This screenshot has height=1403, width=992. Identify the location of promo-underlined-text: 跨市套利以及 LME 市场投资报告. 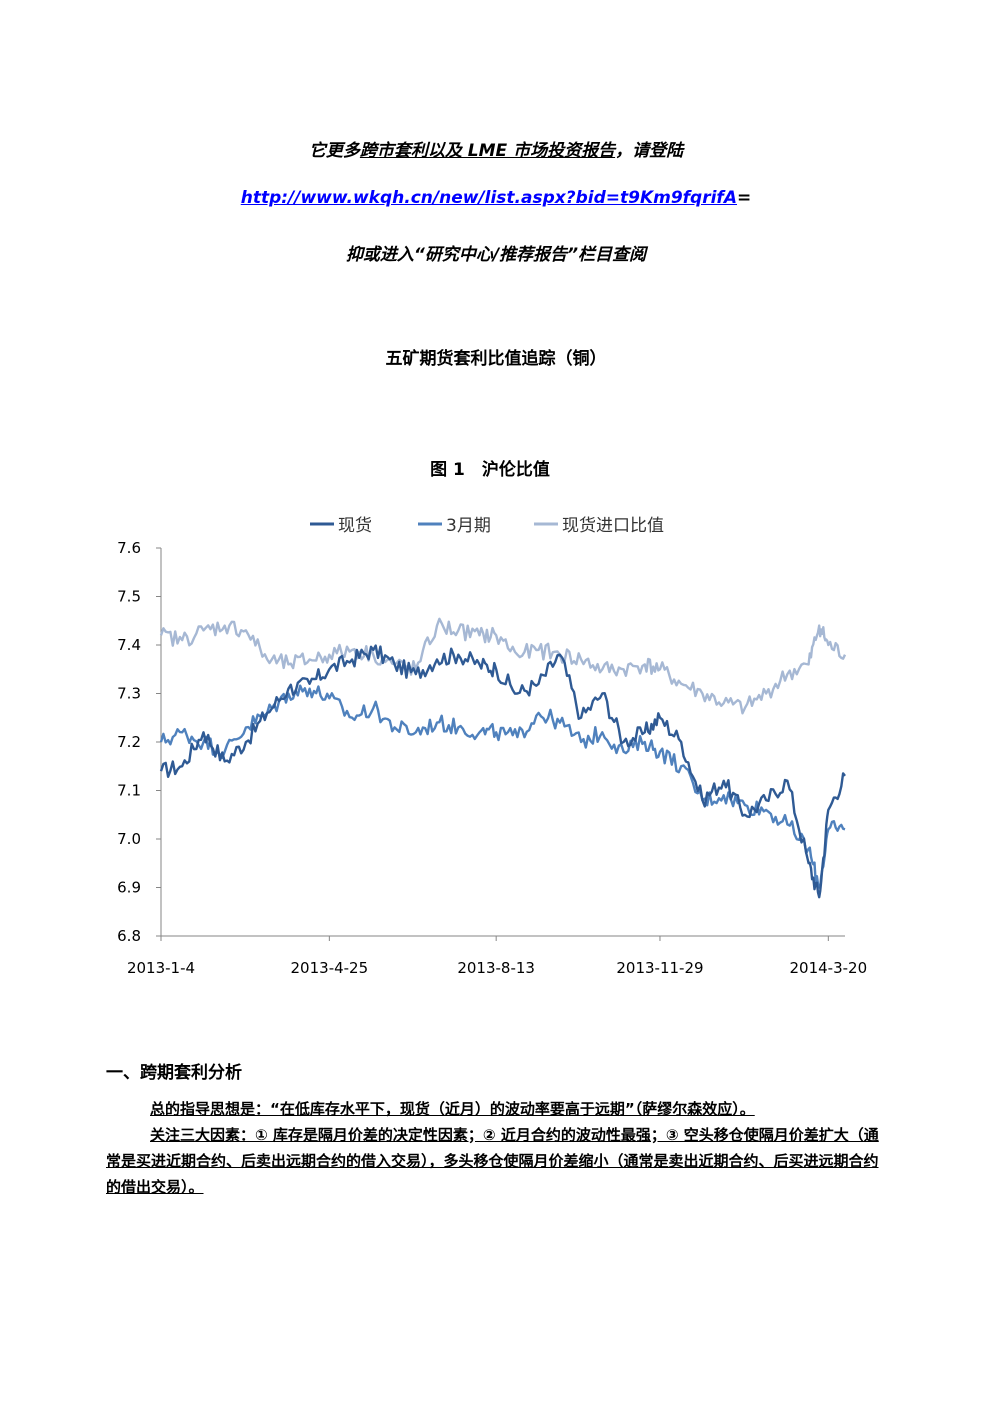
(487, 151).